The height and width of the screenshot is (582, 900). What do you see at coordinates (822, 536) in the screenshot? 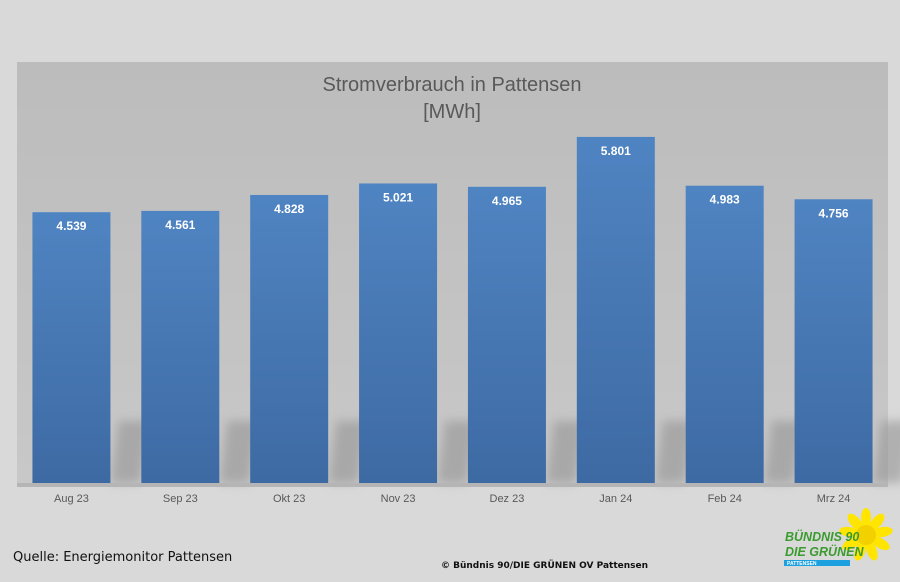
I see `logo-line1: BÜNDNIS 90` at bounding box center [822, 536].